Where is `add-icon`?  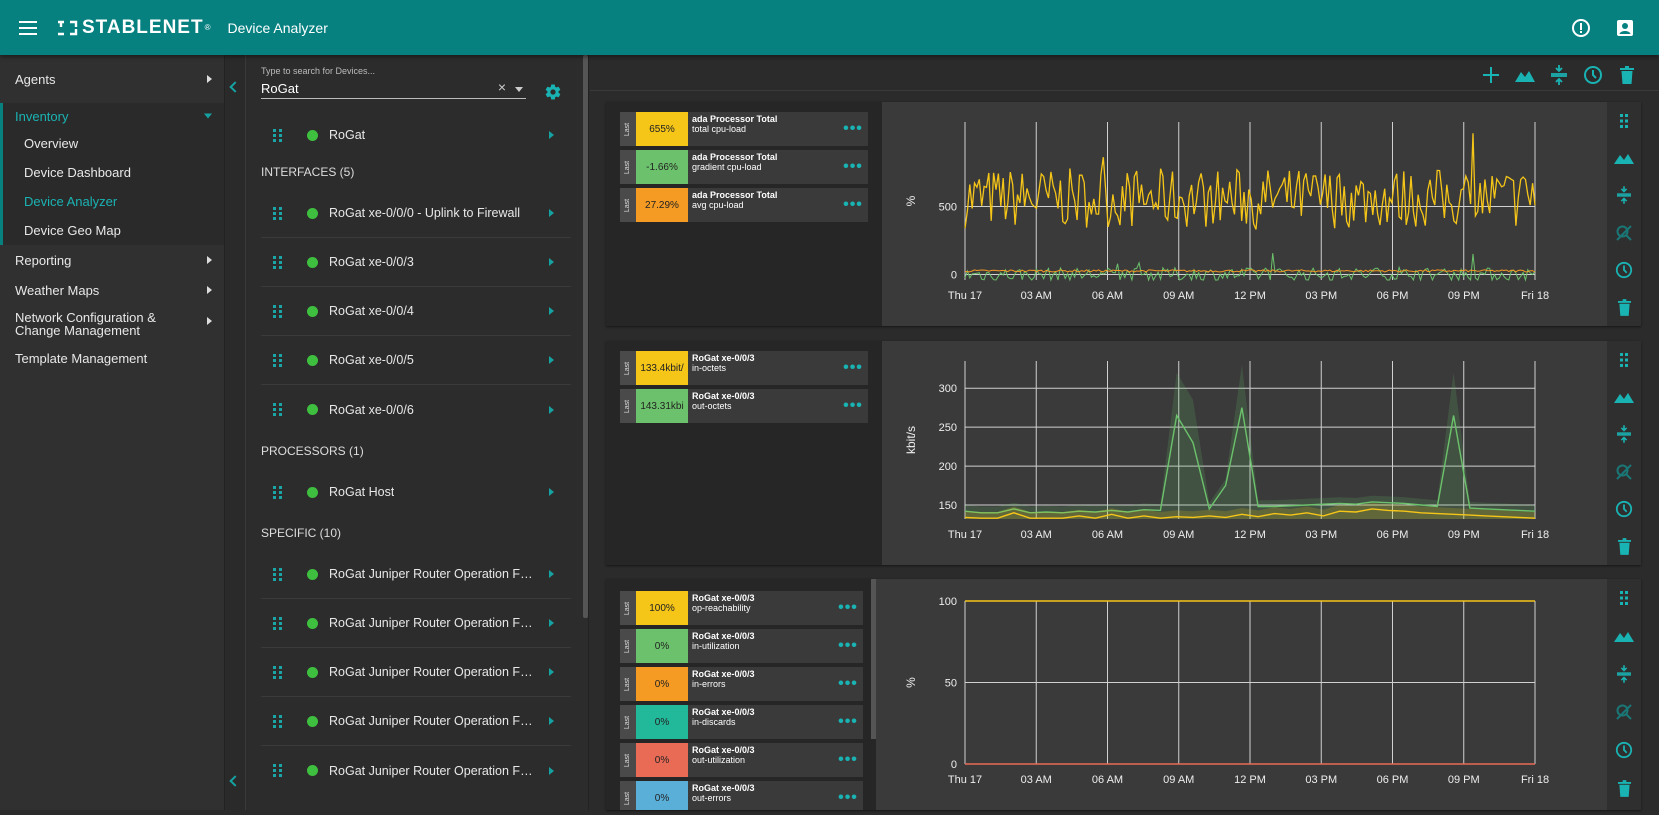
add-icon is located at coordinates (1491, 75).